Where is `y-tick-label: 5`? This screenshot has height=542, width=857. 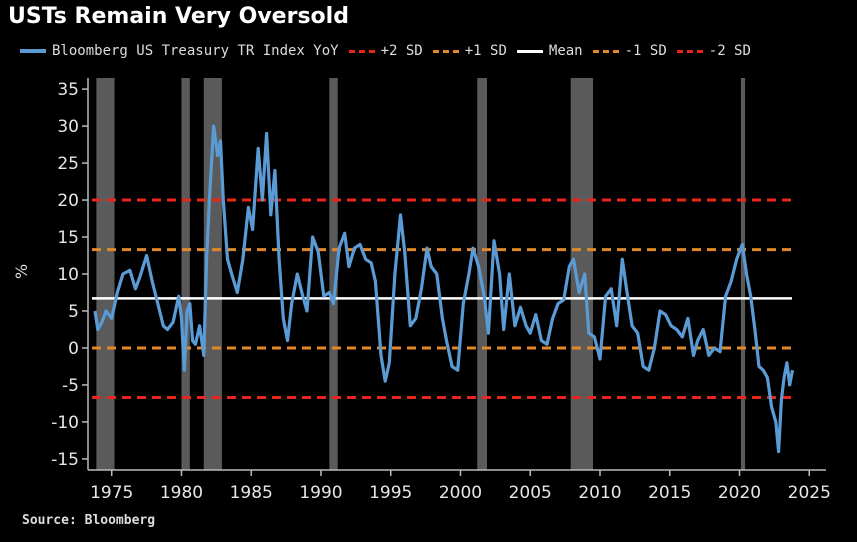
y-tick-label: 5 is located at coordinates (73, 312).